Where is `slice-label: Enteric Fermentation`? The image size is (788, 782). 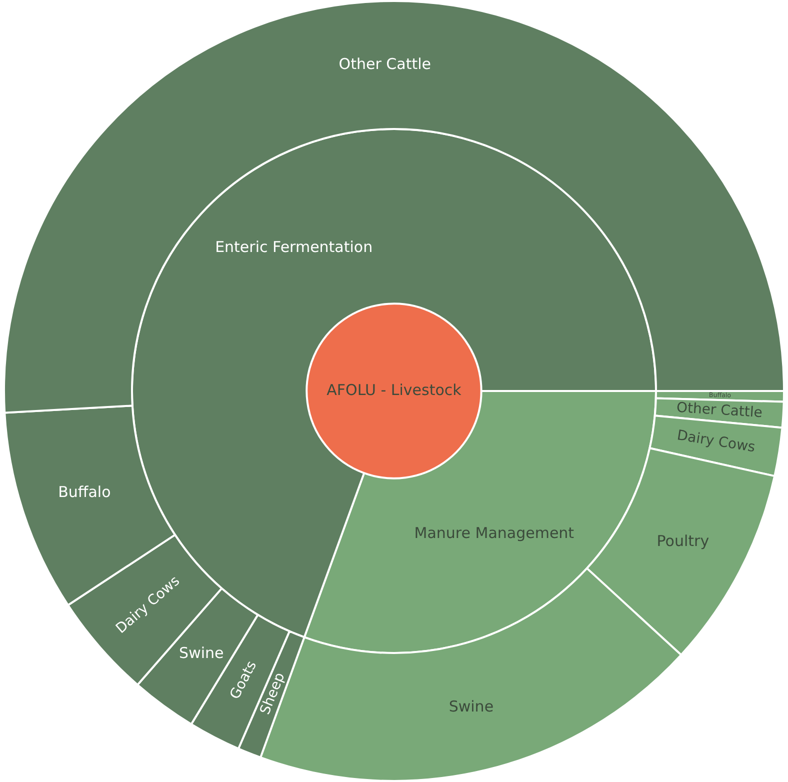
slice-label: Enteric Fermentation is located at coordinates (294, 247).